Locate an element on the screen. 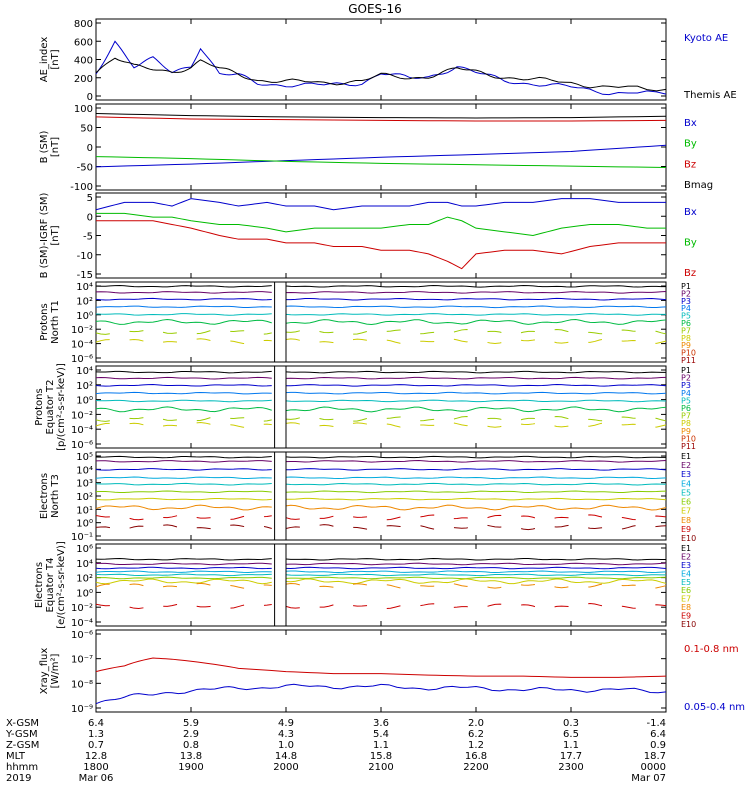 The width and height of the screenshot is (750, 804). series-e1 is located at coordinates (476, 457).